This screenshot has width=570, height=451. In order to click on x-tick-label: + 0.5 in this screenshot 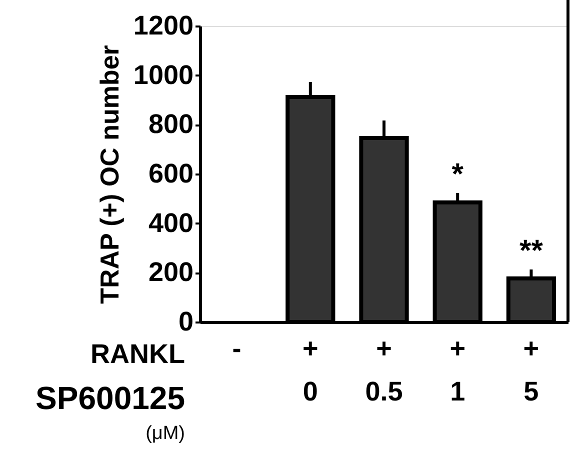, I will do `click(384, 370)`.